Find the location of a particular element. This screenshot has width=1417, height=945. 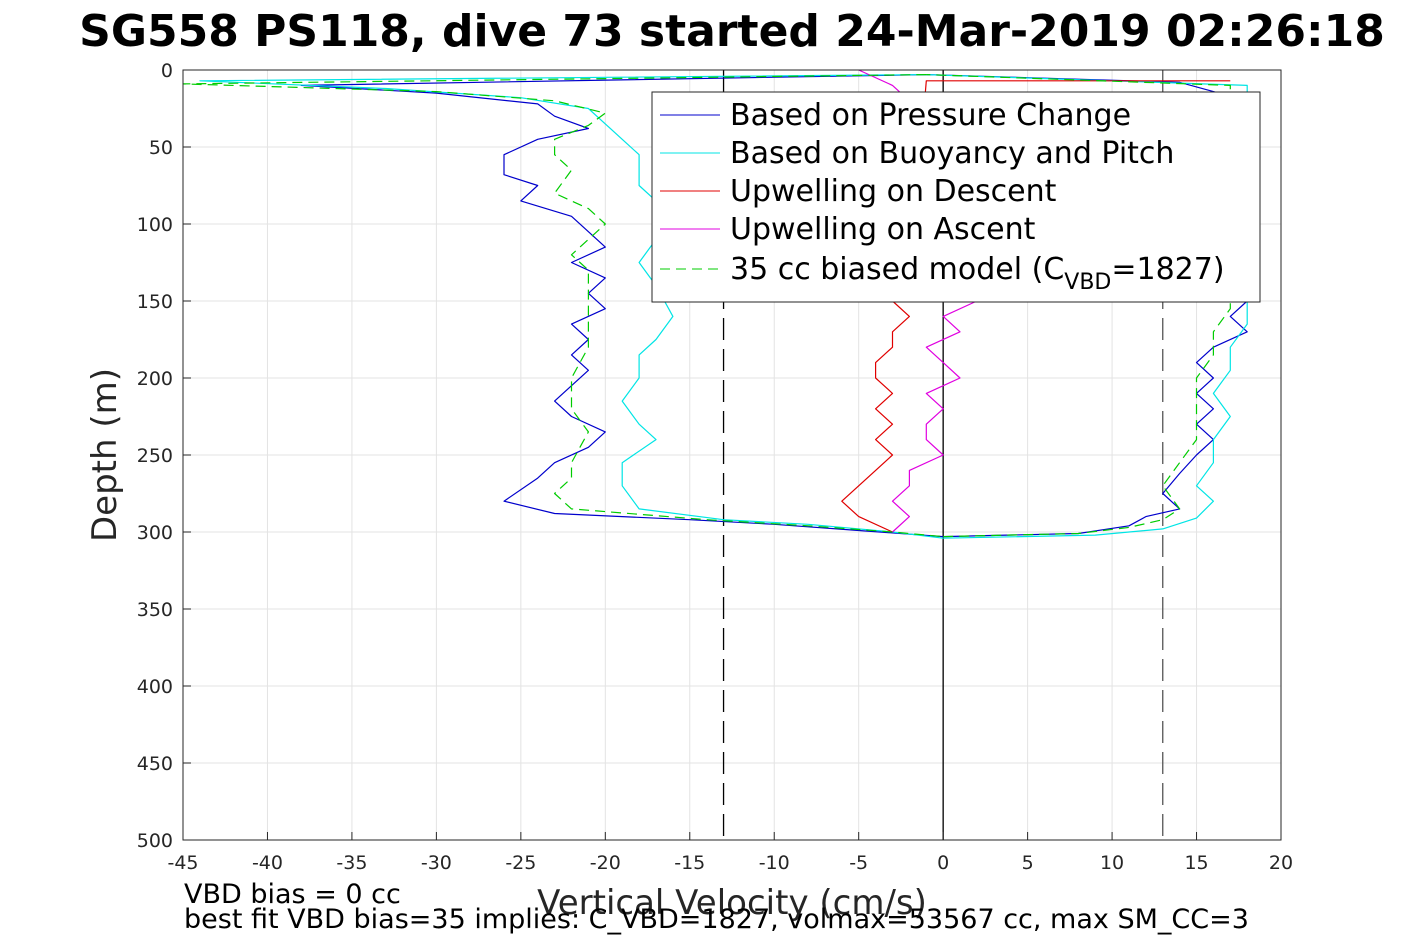

legend-label: Based on Buoyancy and Pitch is located at coordinates (952, 153).